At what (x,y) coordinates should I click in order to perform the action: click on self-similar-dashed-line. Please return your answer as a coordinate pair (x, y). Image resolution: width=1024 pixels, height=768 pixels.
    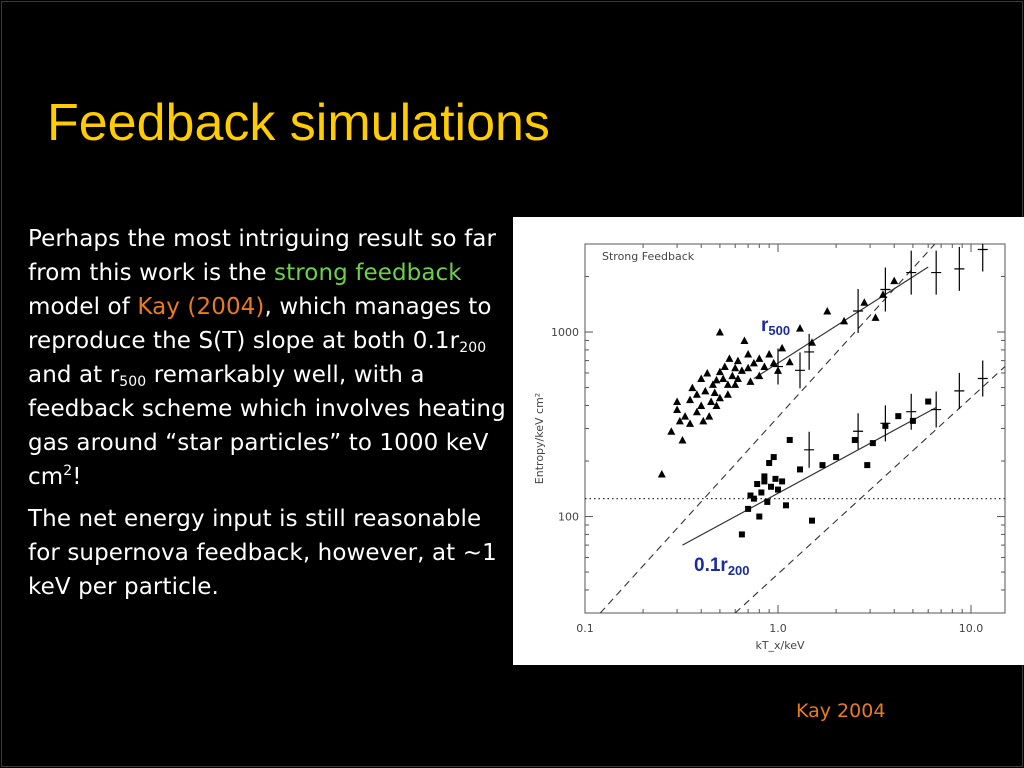
    Looking at the image, I should click on (869, 489).